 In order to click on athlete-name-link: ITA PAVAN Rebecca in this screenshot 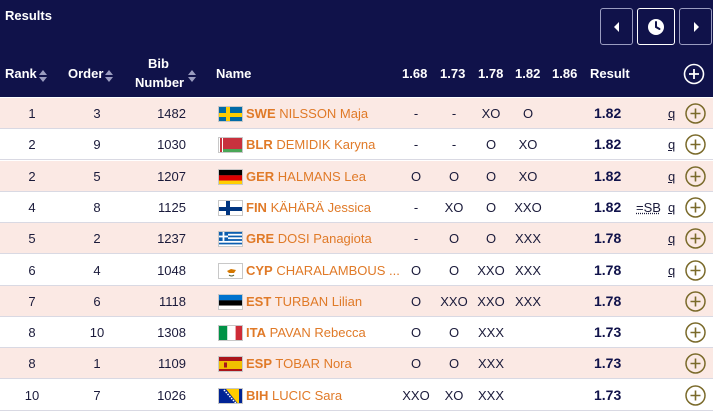, I will do `click(306, 332)`.